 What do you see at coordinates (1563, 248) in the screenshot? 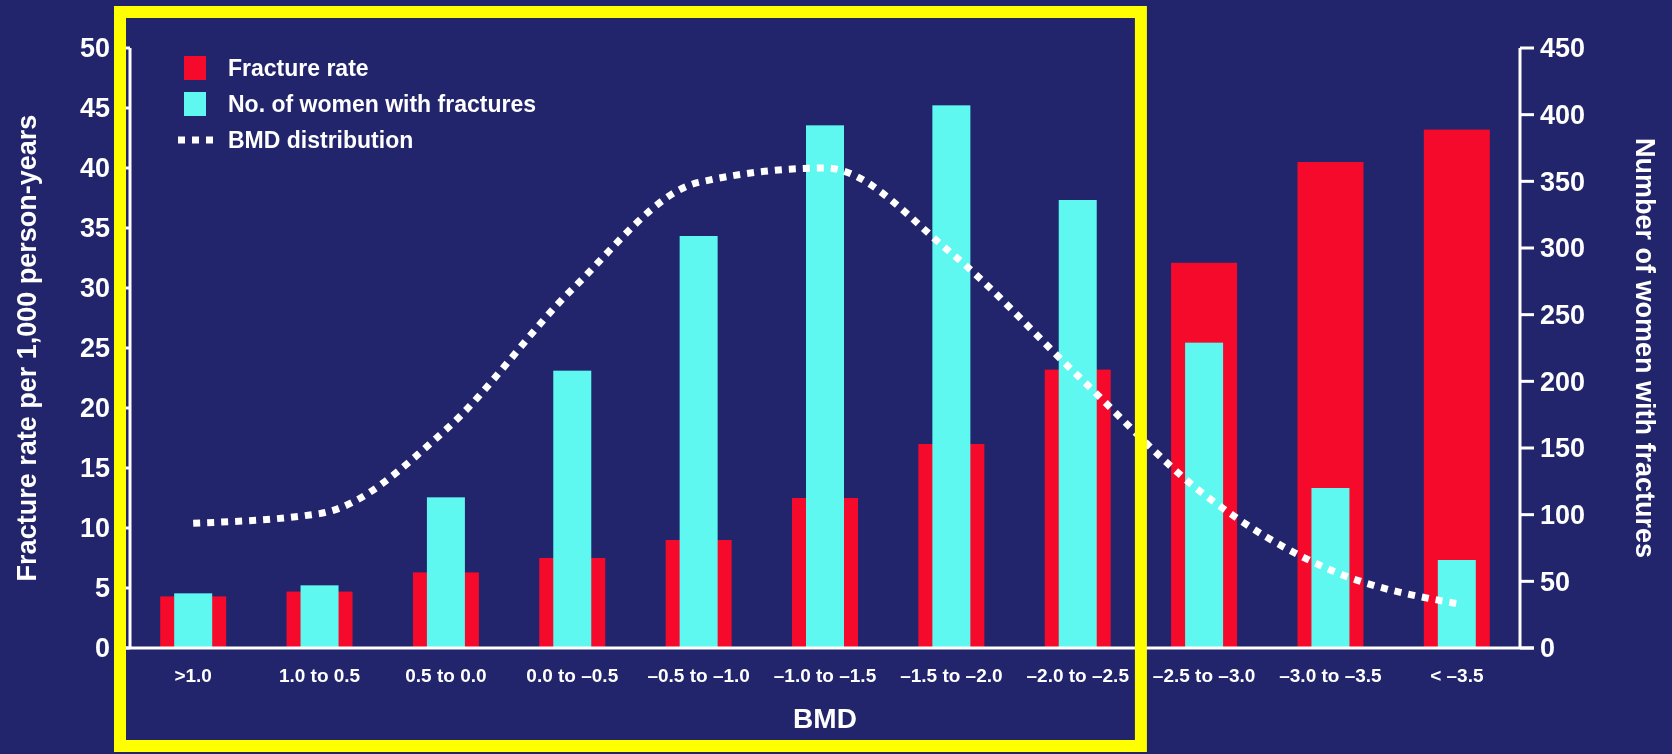
I see `y2-tick-label: 300` at bounding box center [1563, 248].